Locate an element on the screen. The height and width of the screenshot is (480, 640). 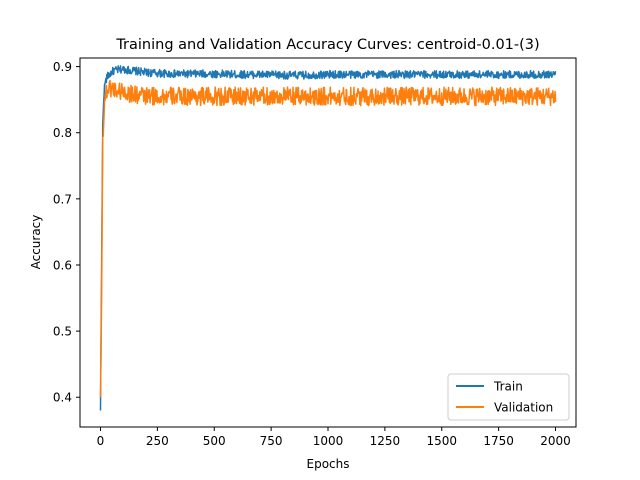
x-axis-ticks: 0 250 500 750 1000 1250 1500 1750 2000 is located at coordinates (334, 437).